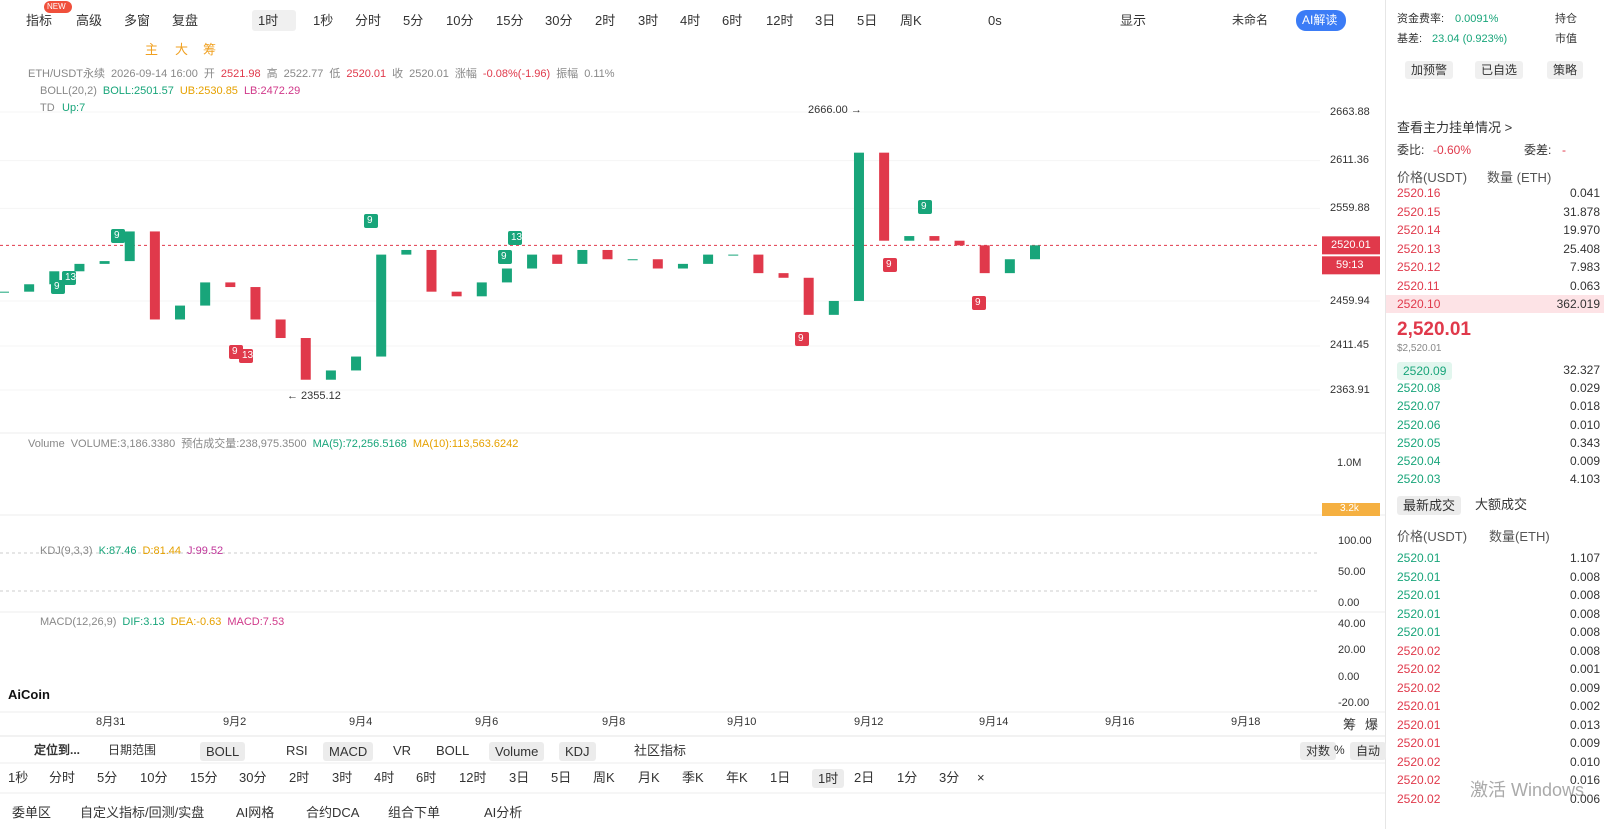  What do you see at coordinates (299, 777) in the screenshot?
I see `period-button: 2时` at bounding box center [299, 777].